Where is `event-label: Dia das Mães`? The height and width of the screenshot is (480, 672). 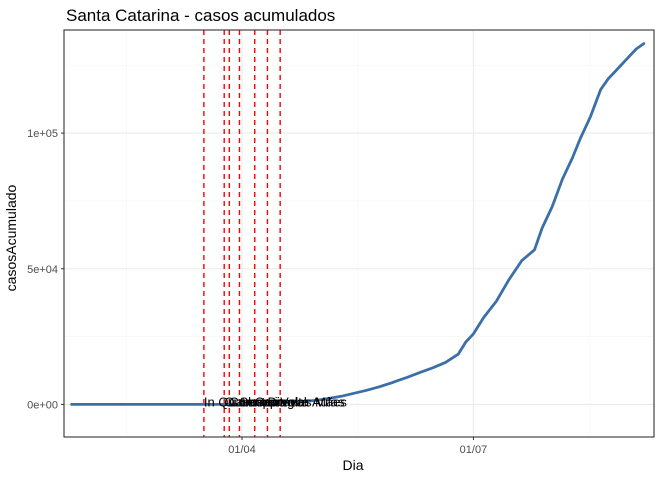 event-label: Dia das Mães is located at coordinates (307, 401).